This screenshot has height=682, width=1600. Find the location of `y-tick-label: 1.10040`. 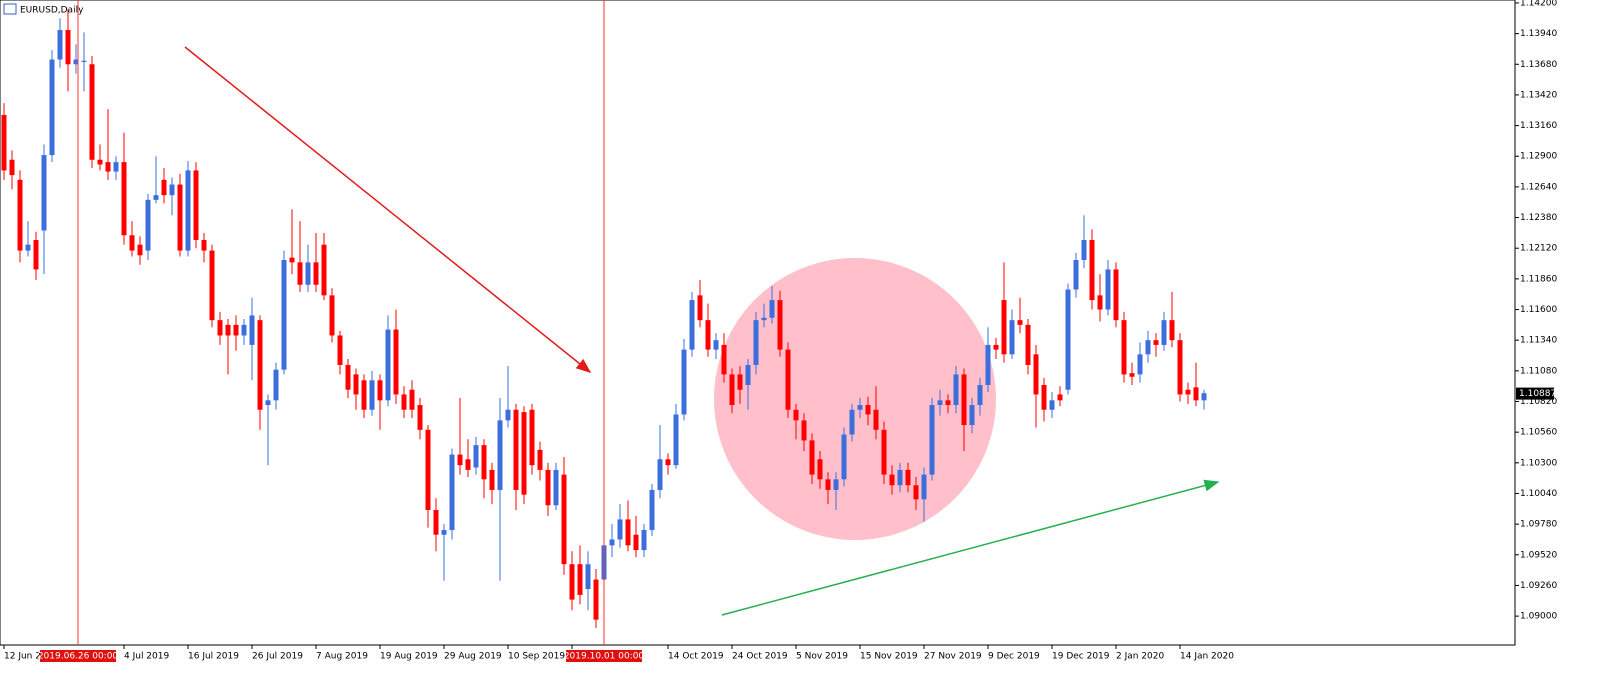

y-tick-label: 1.10040 is located at coordinates (1538, 494).